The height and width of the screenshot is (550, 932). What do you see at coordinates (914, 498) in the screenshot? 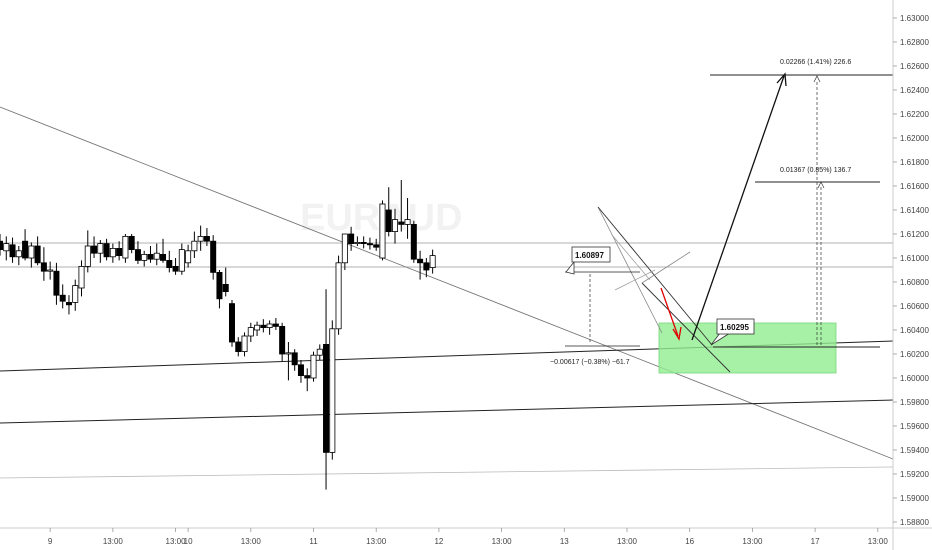
I see `price-tick-label: 1.59000` at bounding box center [914, 498].